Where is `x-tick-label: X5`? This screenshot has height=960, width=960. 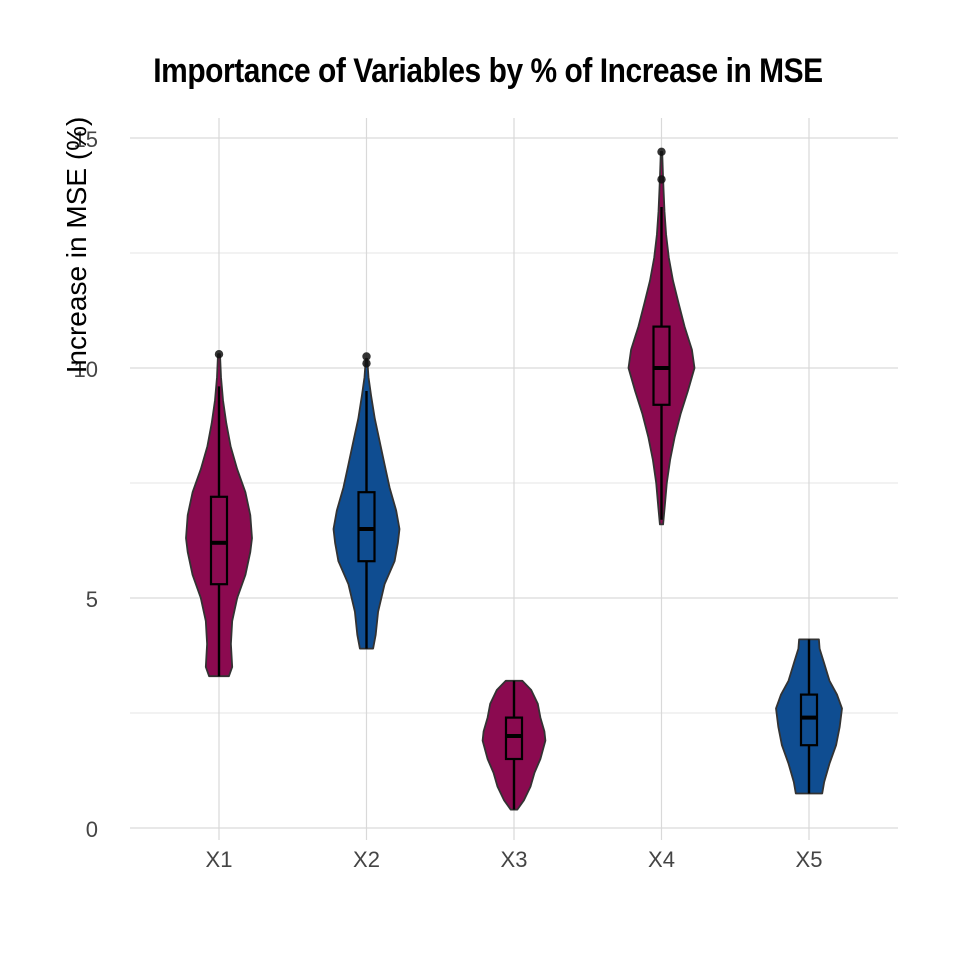
x-tick-label: X5 is located at coordinates (809, 859).